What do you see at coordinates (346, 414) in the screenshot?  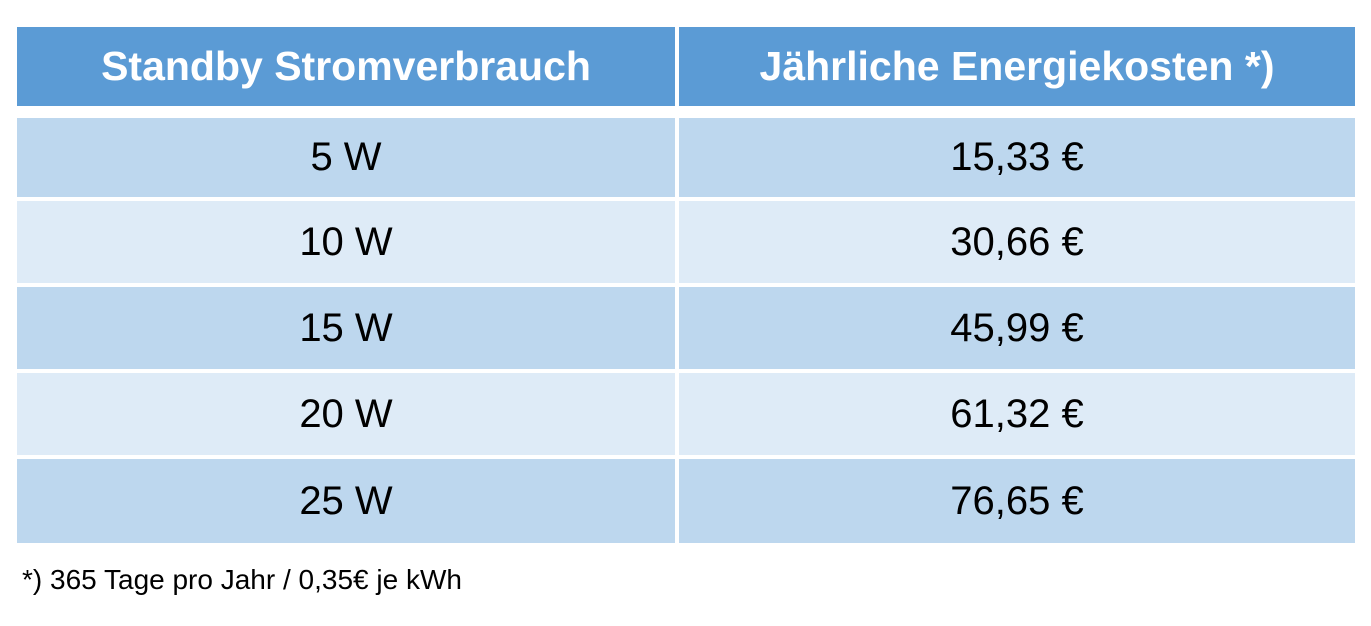 I see `table-cell: 20 W` at bounding box center [346, 414].